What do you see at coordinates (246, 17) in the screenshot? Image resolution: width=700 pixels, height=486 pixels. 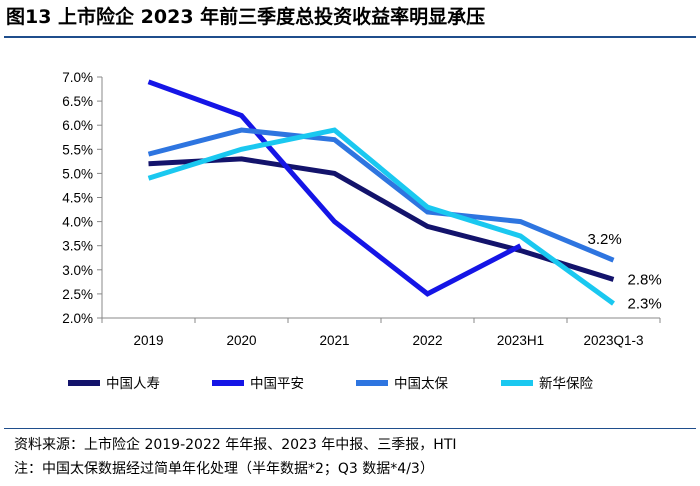 I see `figure-title: 图13 上市险企 2023 年前三季度总投资收益率明显承压` at bounding box center [246, 17].